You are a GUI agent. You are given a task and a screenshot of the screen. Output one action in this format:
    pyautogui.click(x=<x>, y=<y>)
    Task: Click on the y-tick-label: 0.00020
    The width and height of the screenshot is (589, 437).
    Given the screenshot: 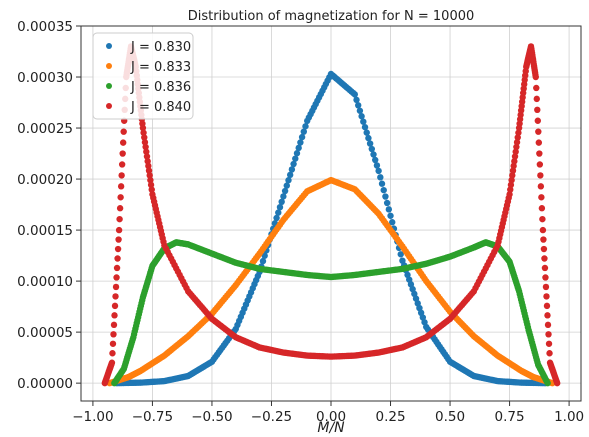 What is the action you would take?
    pyautogui.click(x=45, y=180)
    